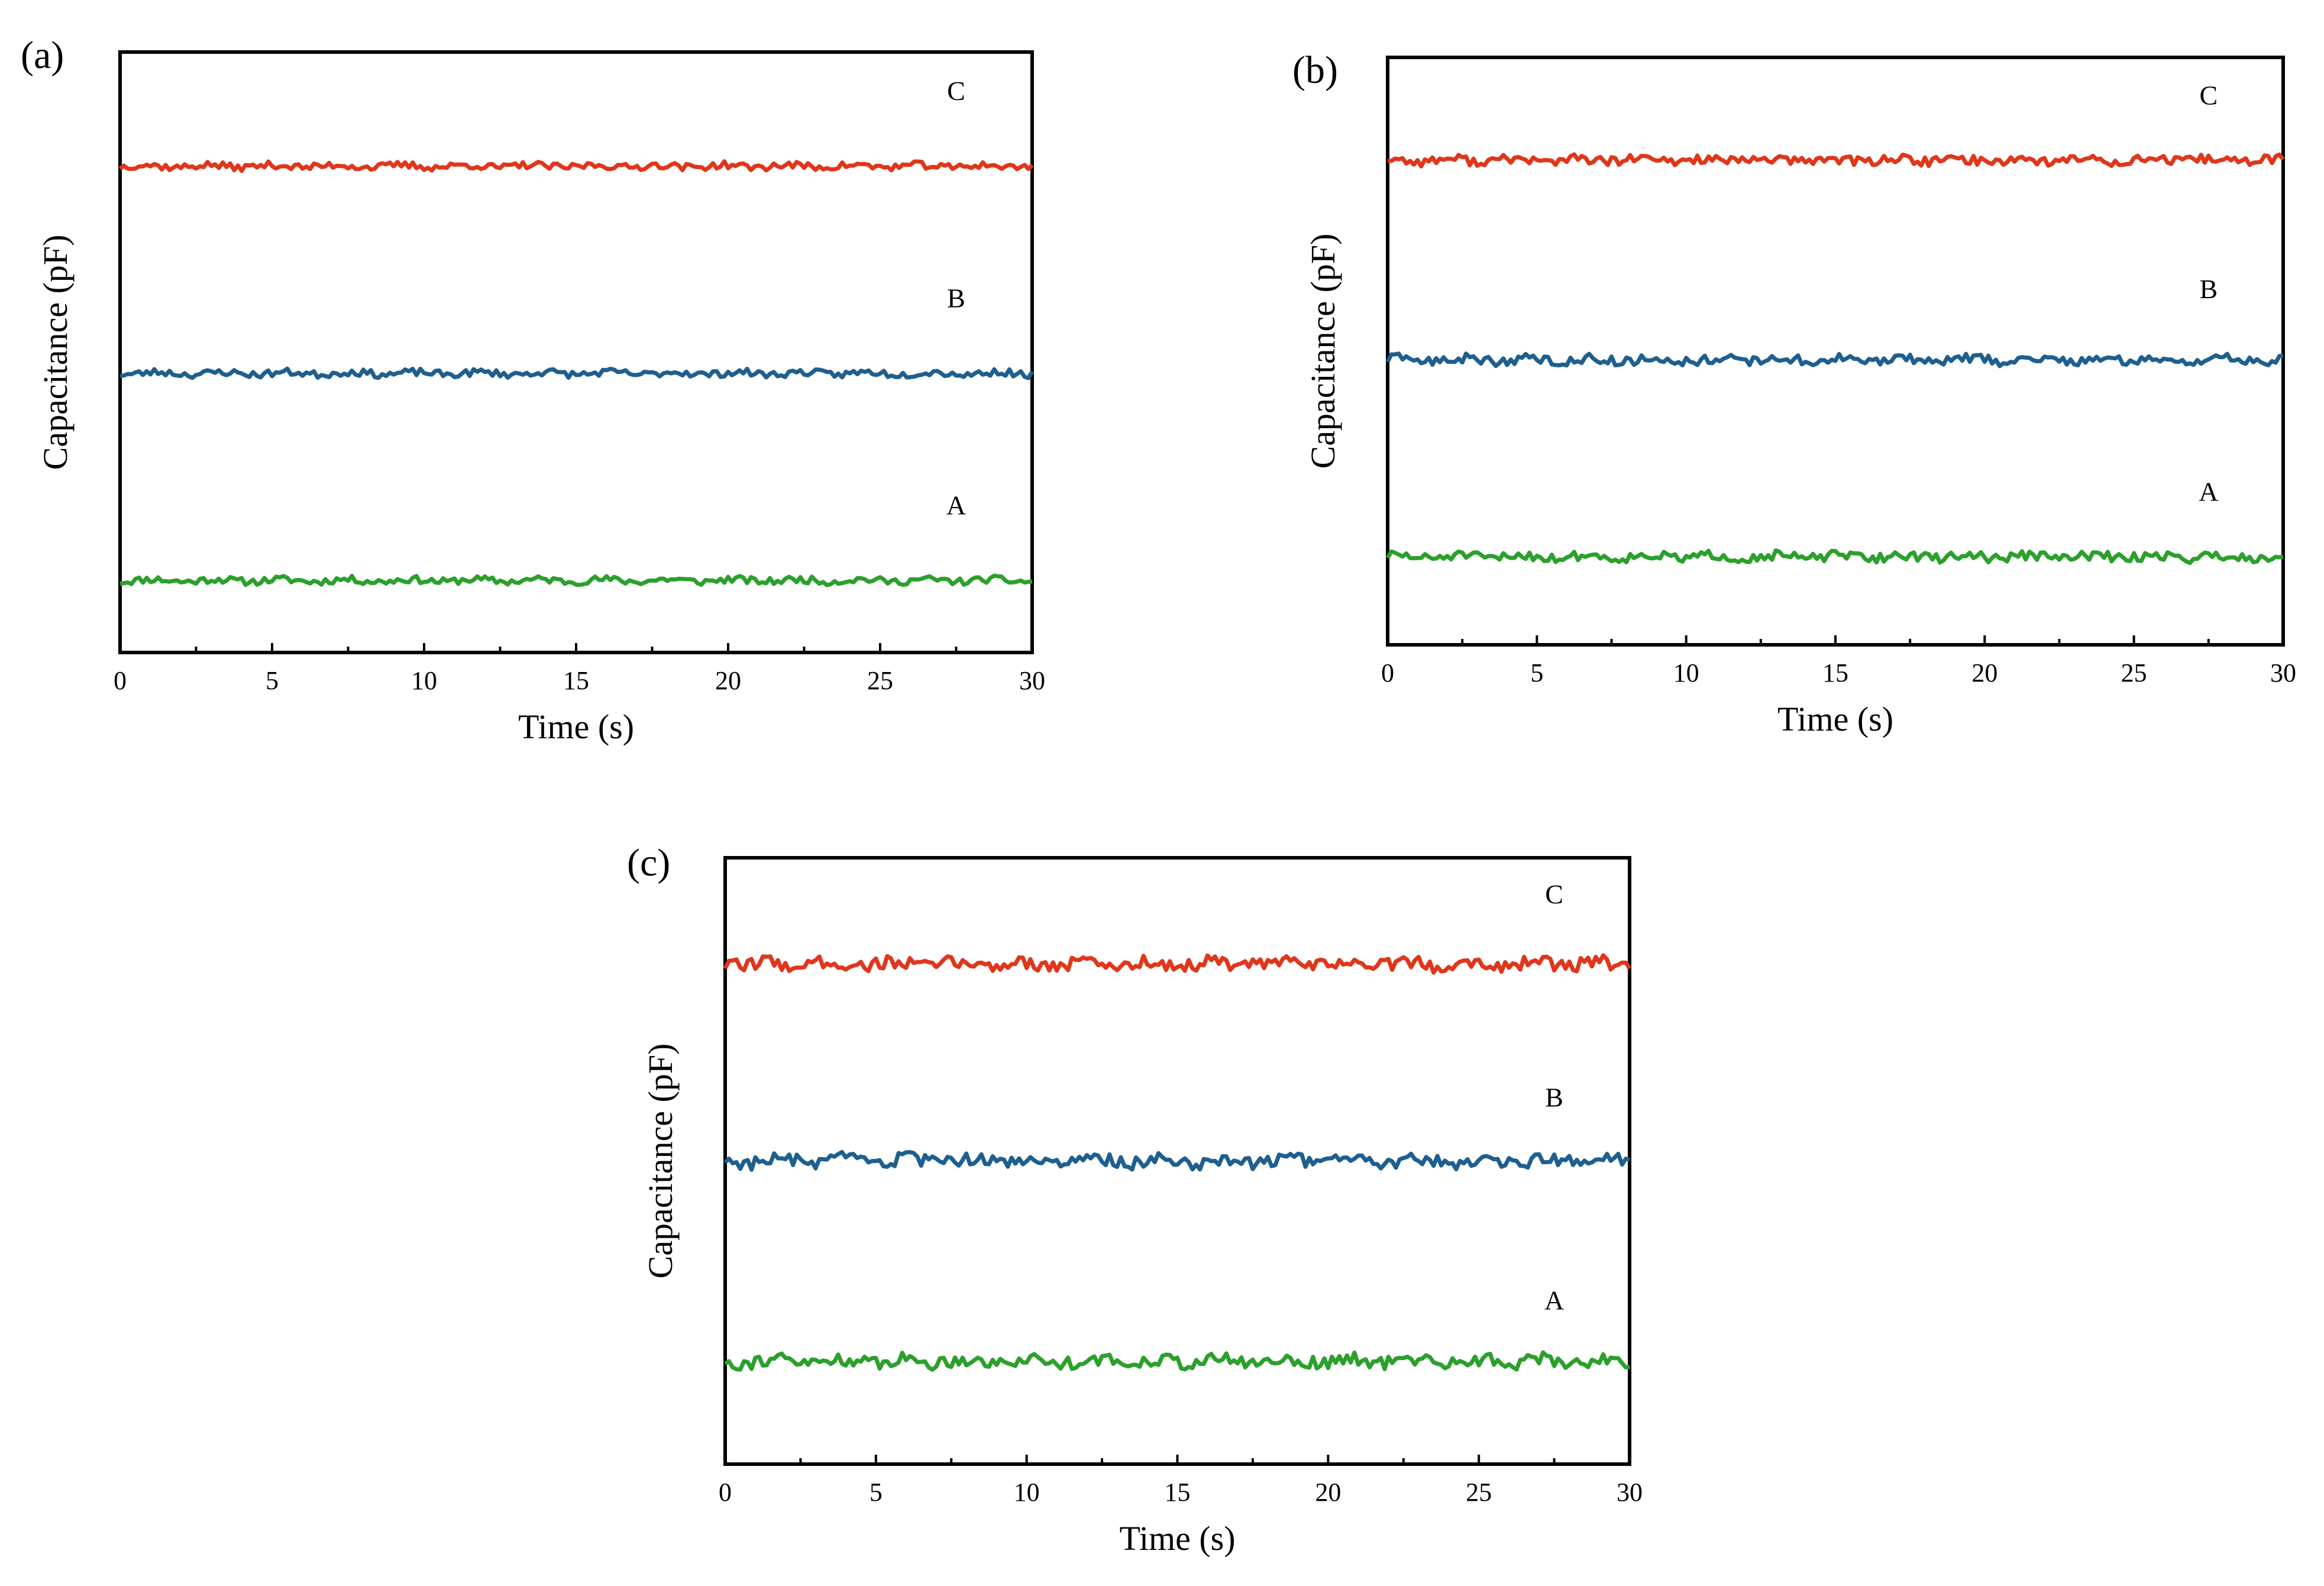 The width and height of the screenshot is (2324, 1586). What do you see at coordinates (648, 862) in the screenshot?
I see `panel-label: (c)` at bounding box center [648, 862].